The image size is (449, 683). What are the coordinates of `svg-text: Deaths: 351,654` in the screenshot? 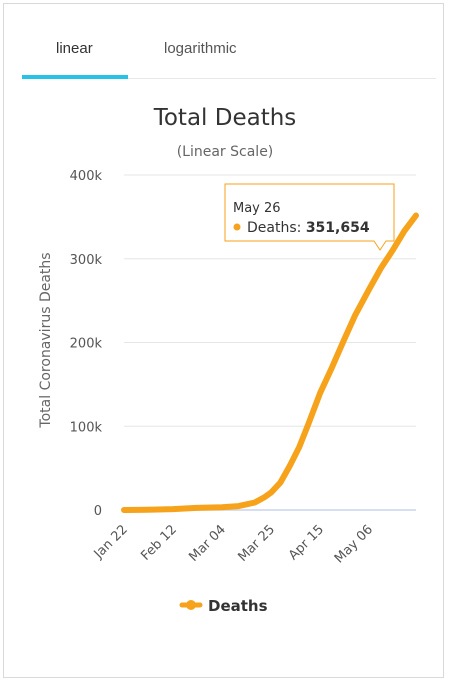 It's located at (308, 228).